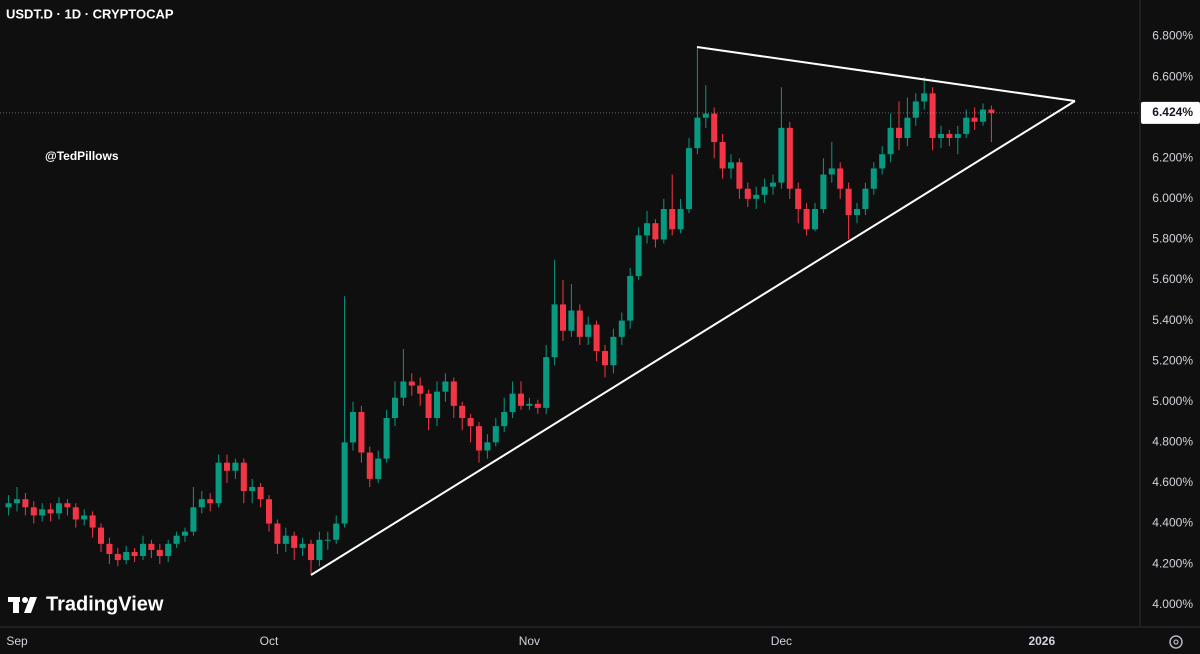 This screenshot has width=1200, height=654. I want to click on x-tick-label: 2026, so click(1041, 641).